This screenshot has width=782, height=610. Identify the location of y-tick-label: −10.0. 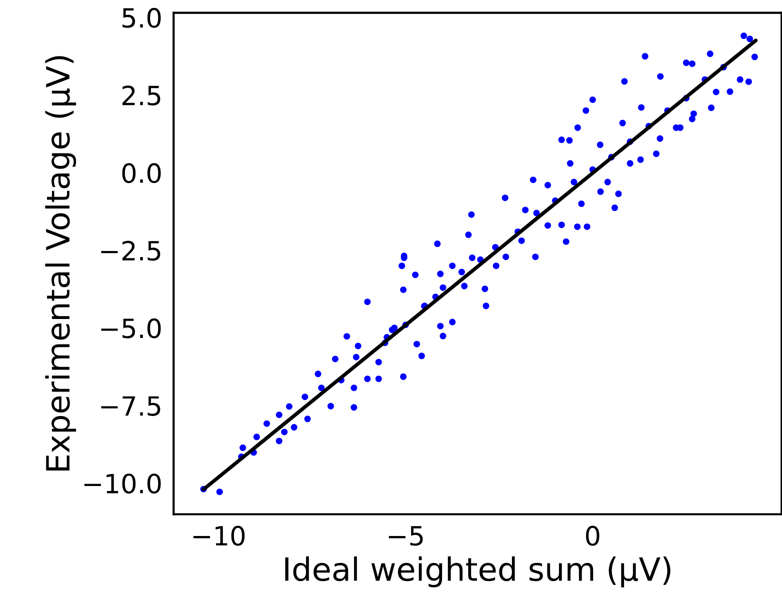
(122, 484).